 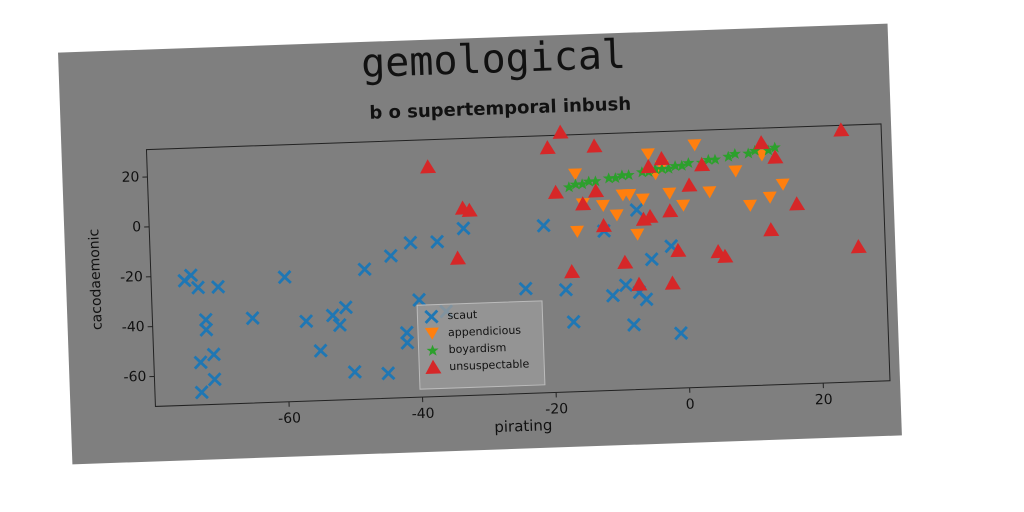 I want to click on y-tick-label: -60, so click(x=134, y=377).